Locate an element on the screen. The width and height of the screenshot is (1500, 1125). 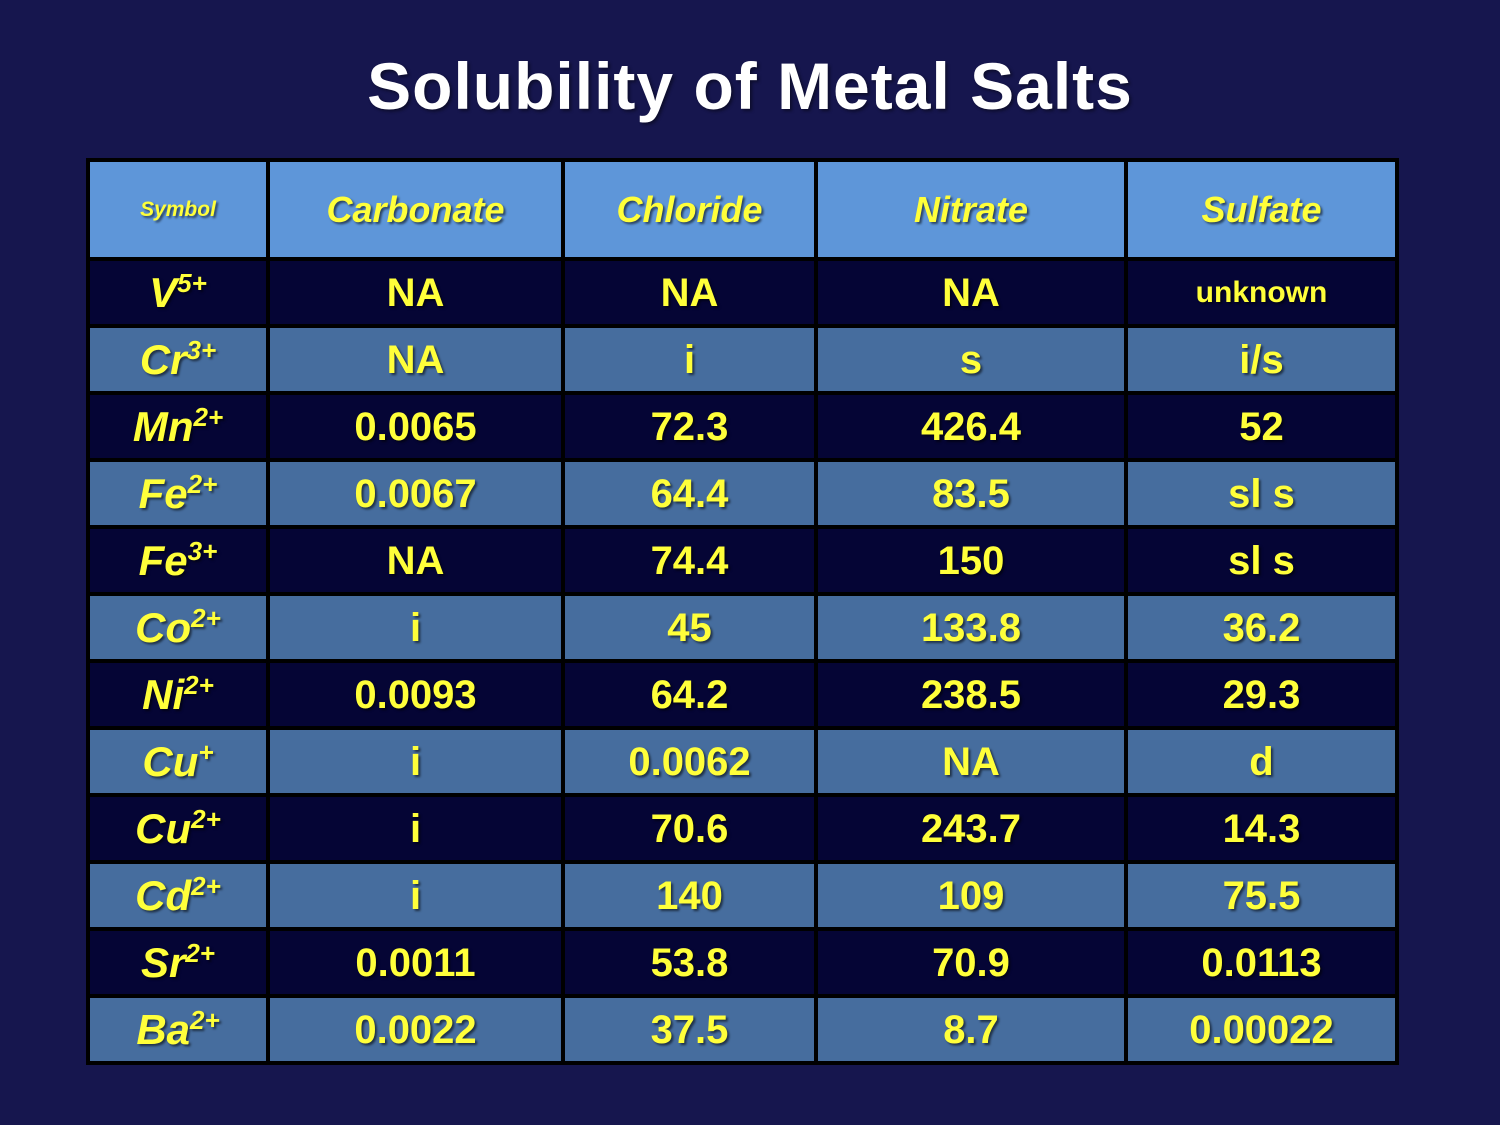
ion-symbol-base: Co is located at coordinates (163, 627).